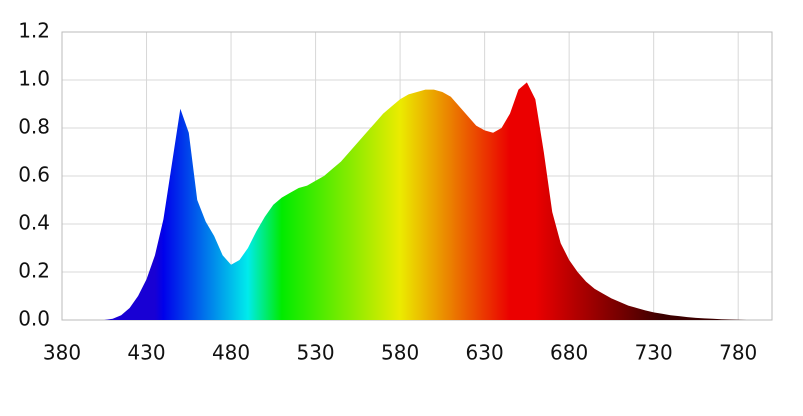 The height and width of the screenshot is (416, 803). What do you see at coordinates (34, 175) in the screenshot?
I see `y-tick-label: 0.6` at bounding box center [34, 175].